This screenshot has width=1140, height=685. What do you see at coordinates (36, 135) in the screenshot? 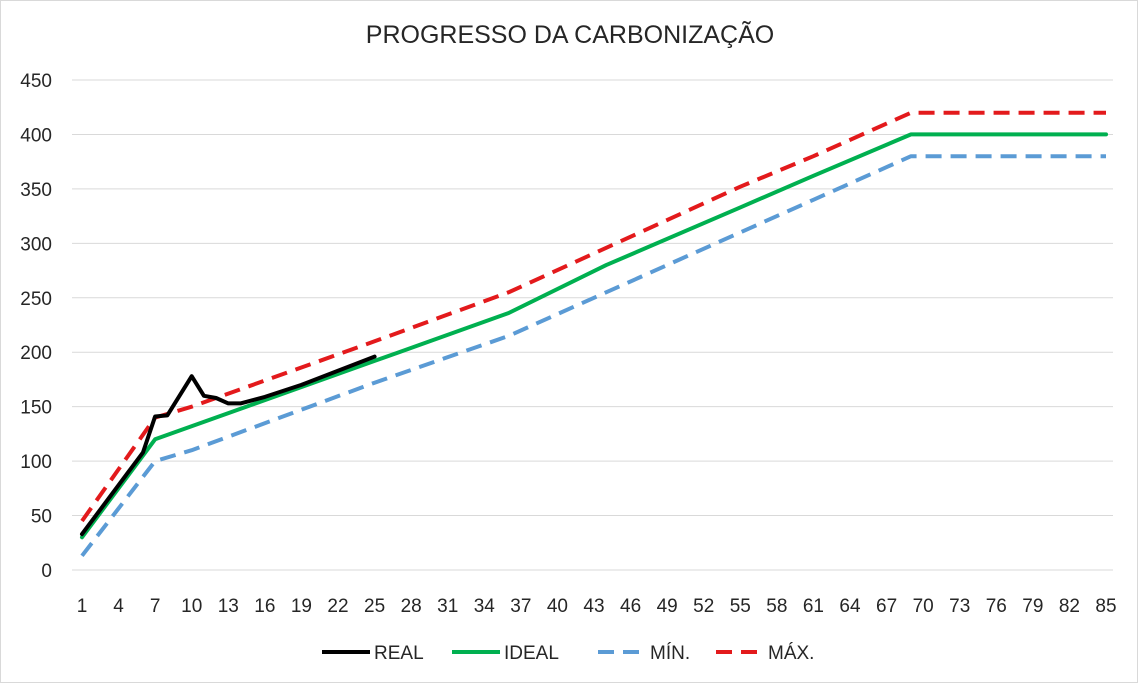
I see `y-tick-label: 400` at bounding box center [36, 135].